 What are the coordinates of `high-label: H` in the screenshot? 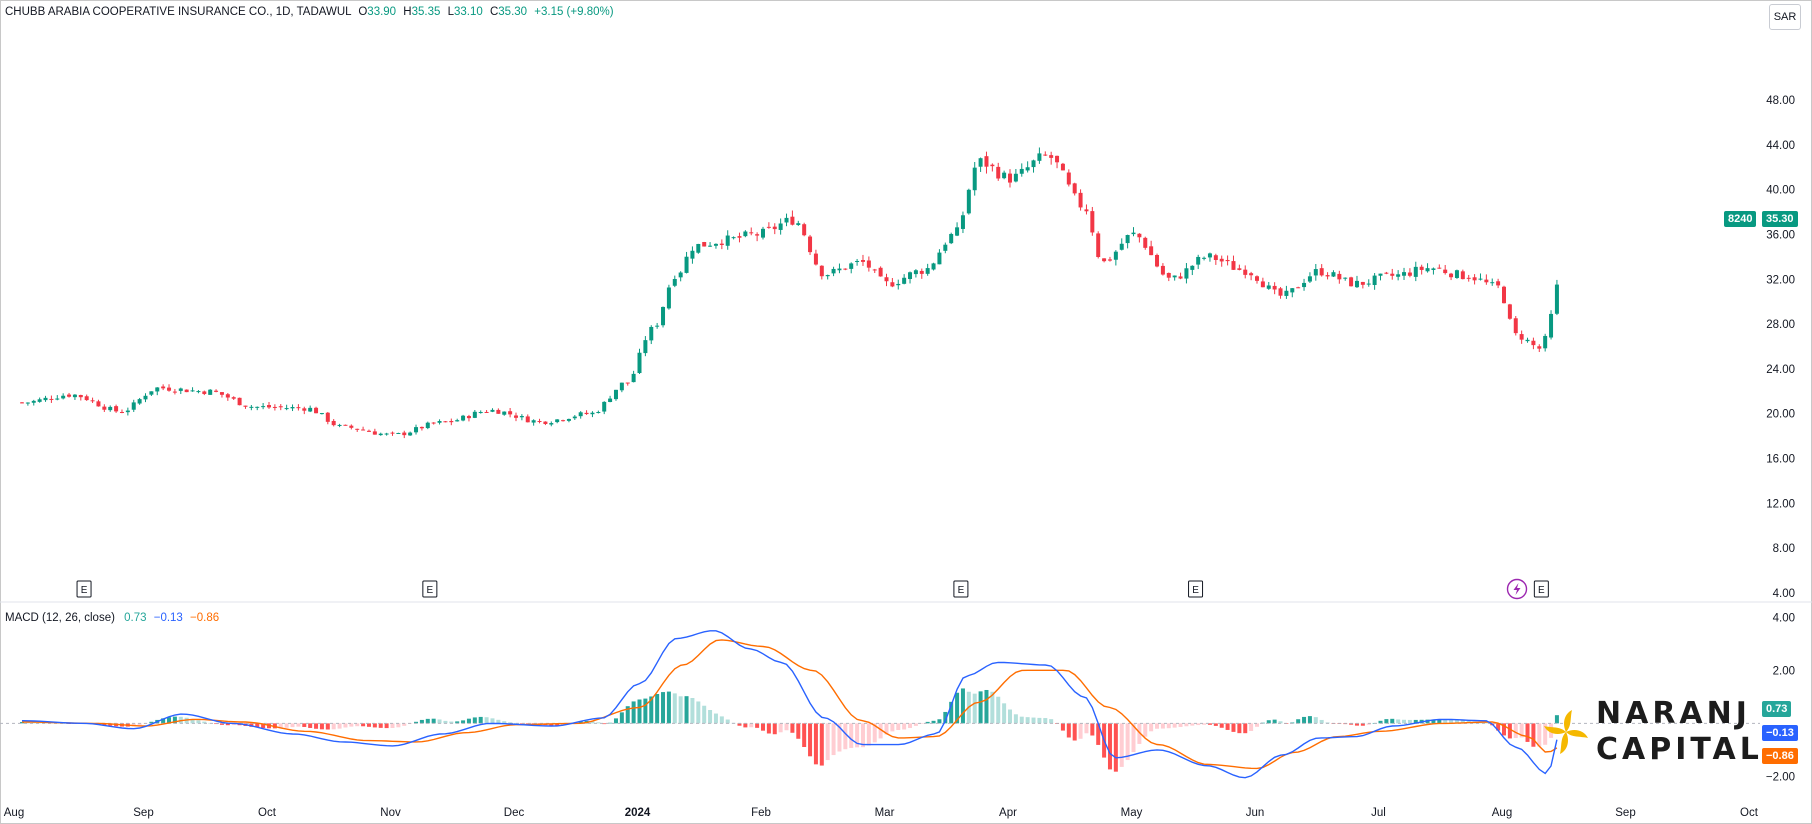 It's located at (407, 12).